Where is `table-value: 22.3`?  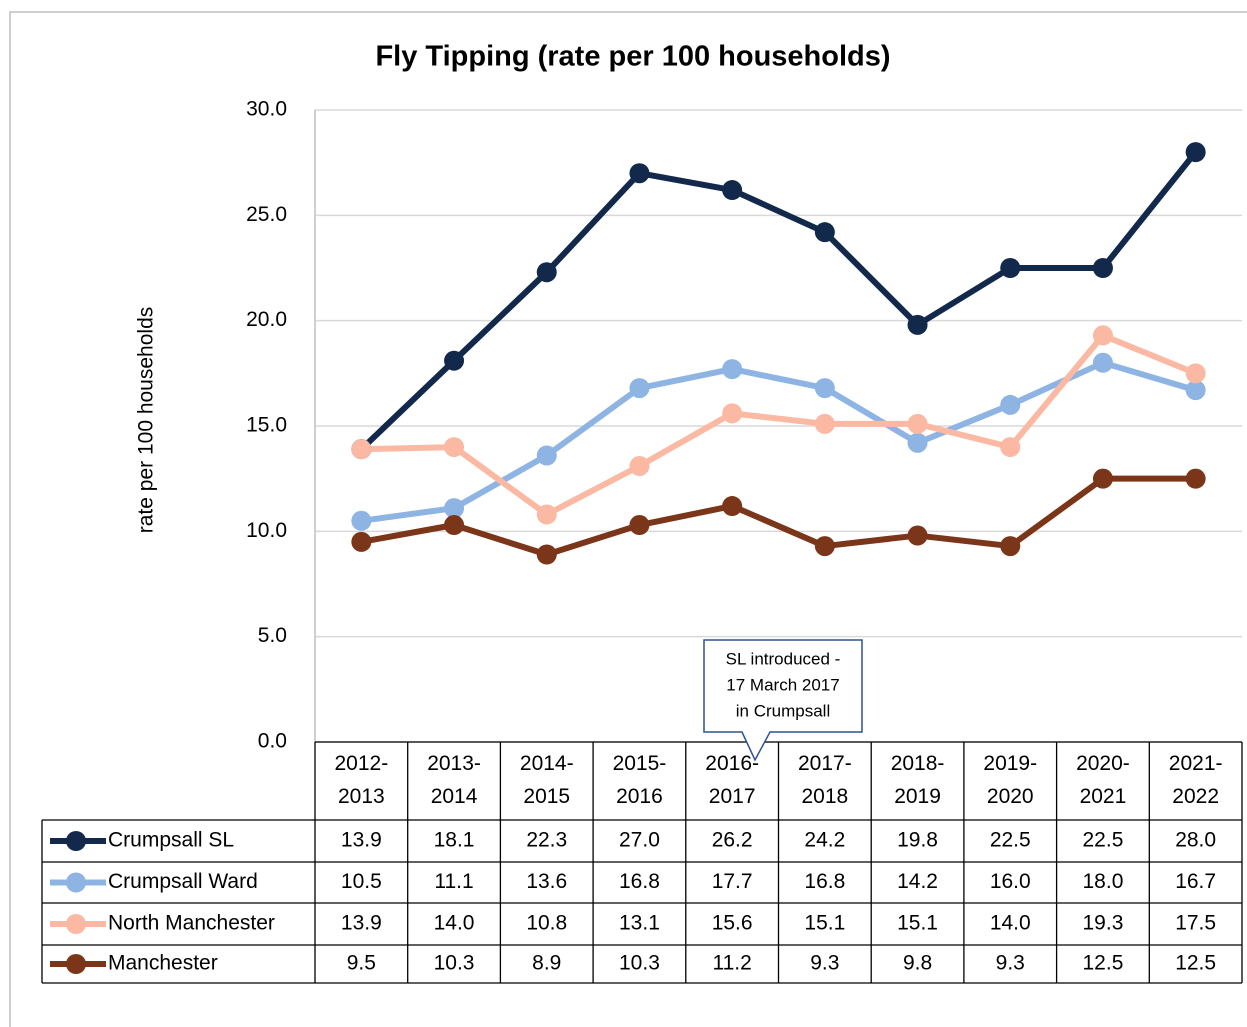 table-value: 22.3 is located at coordinates (546, 840).